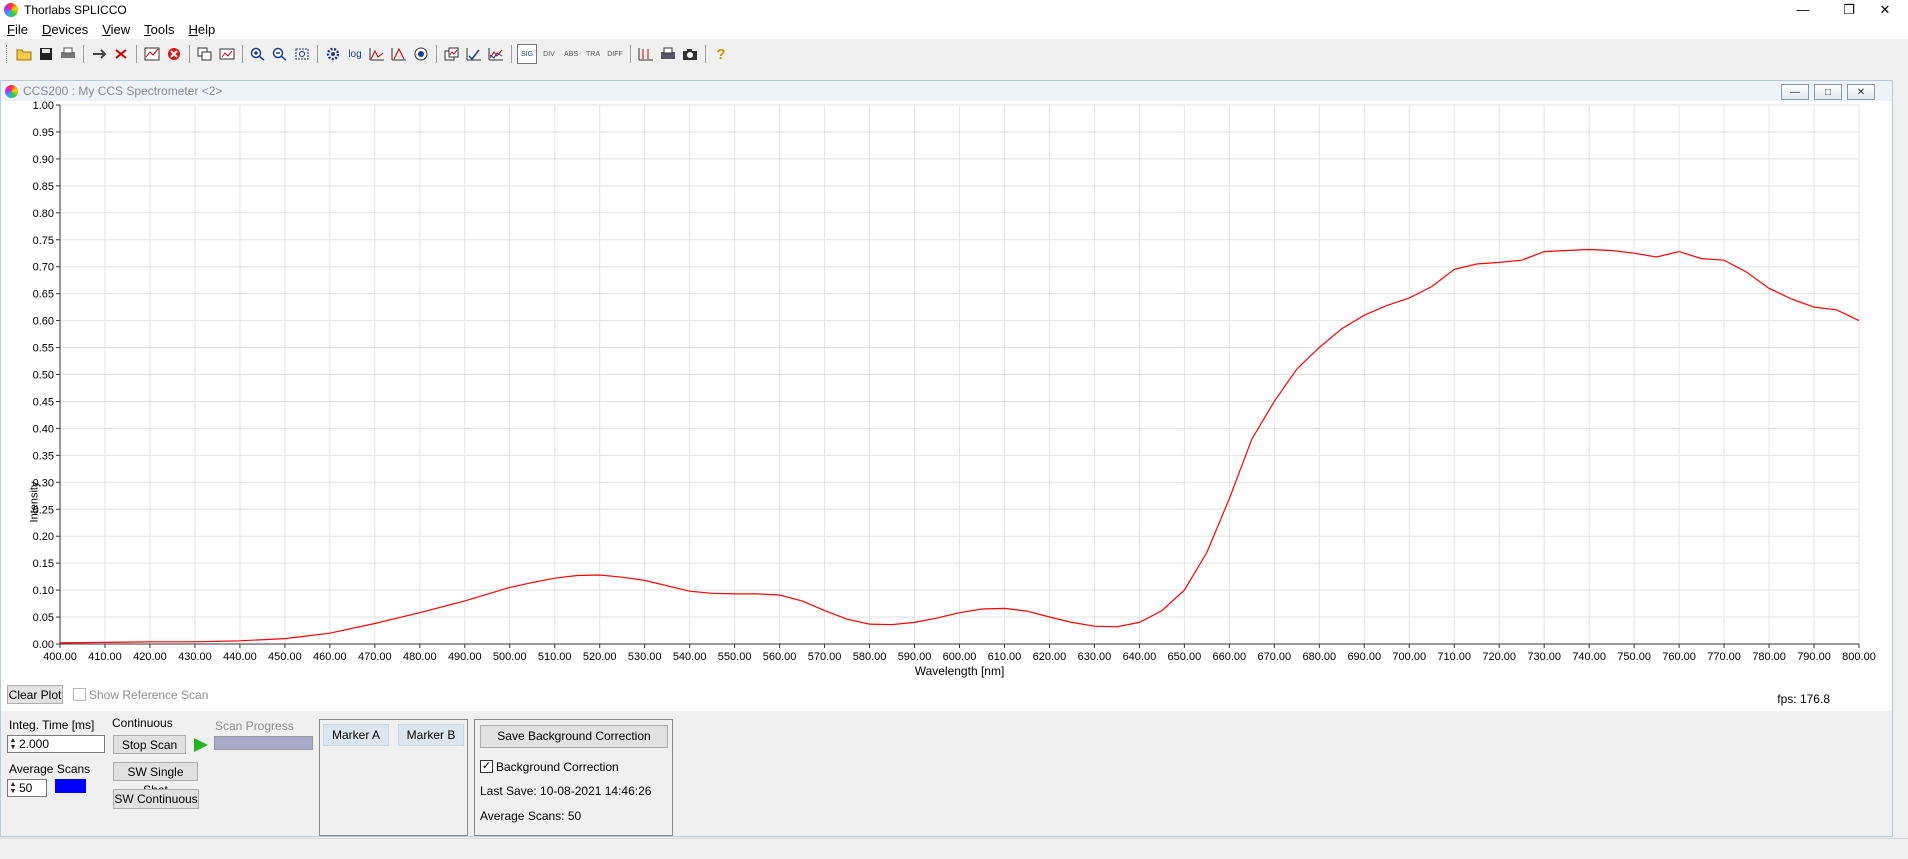 The height and width of the screenshot is (859, 1908). Describe the element at coordinates (43, 187) in the screenshot. I see `y-tick-label: 0.85` at that location.